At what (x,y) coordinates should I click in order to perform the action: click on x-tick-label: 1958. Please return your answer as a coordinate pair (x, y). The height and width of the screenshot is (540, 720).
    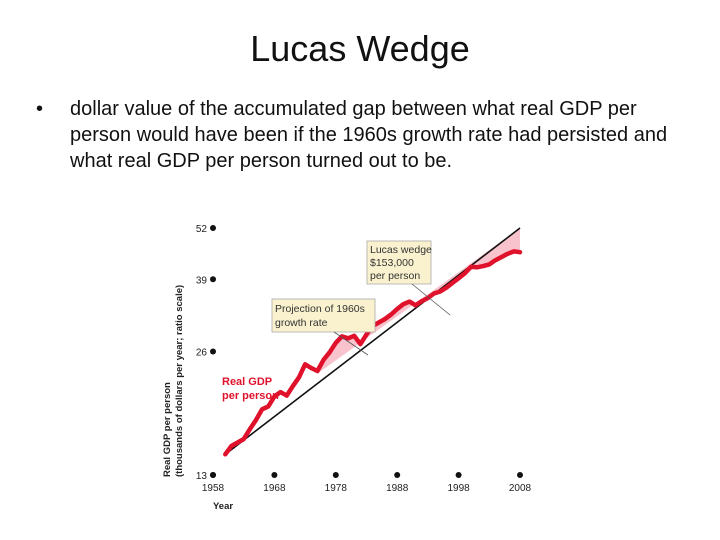
    Looking at the image, I should click on (213, 488).